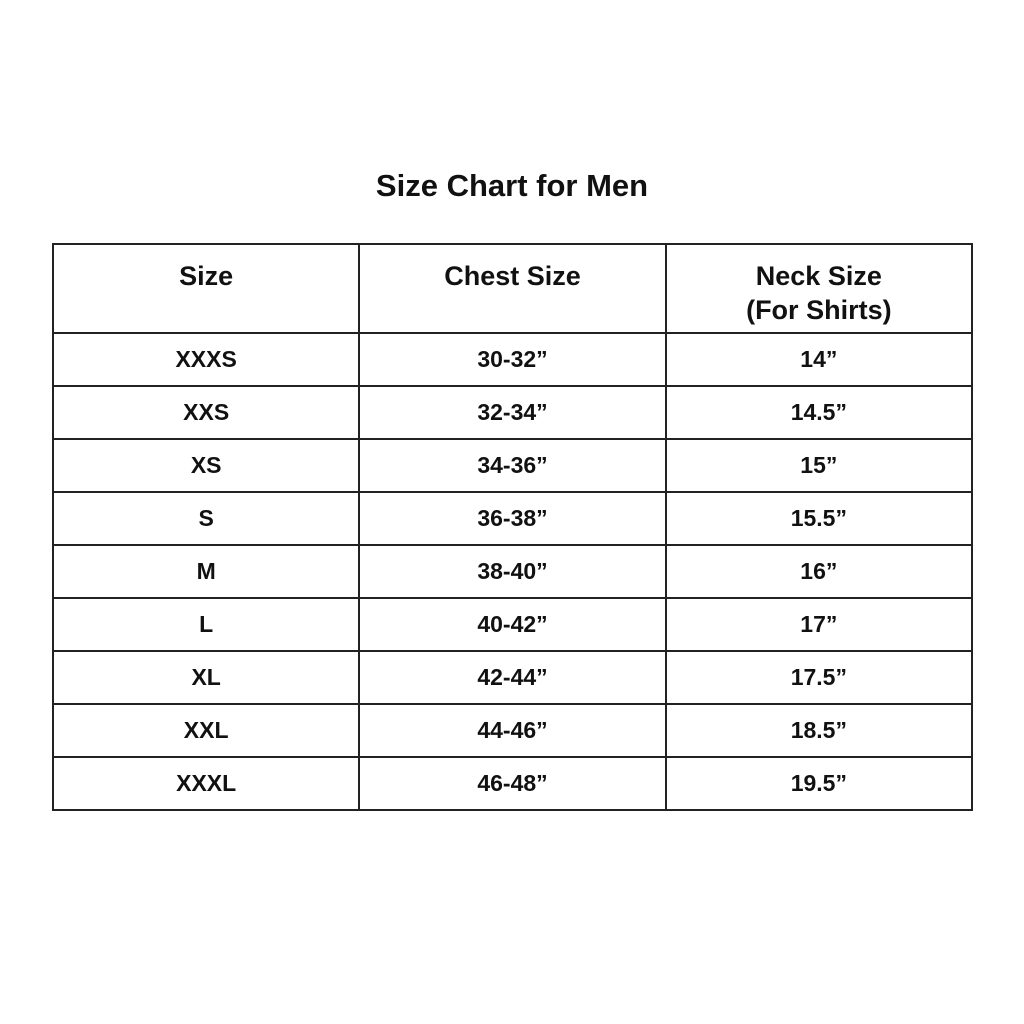 Image resolution: width=1024 pixels, height=1024 pixels. I want to click on neck-size-cell: 16”, so click(819, 571).